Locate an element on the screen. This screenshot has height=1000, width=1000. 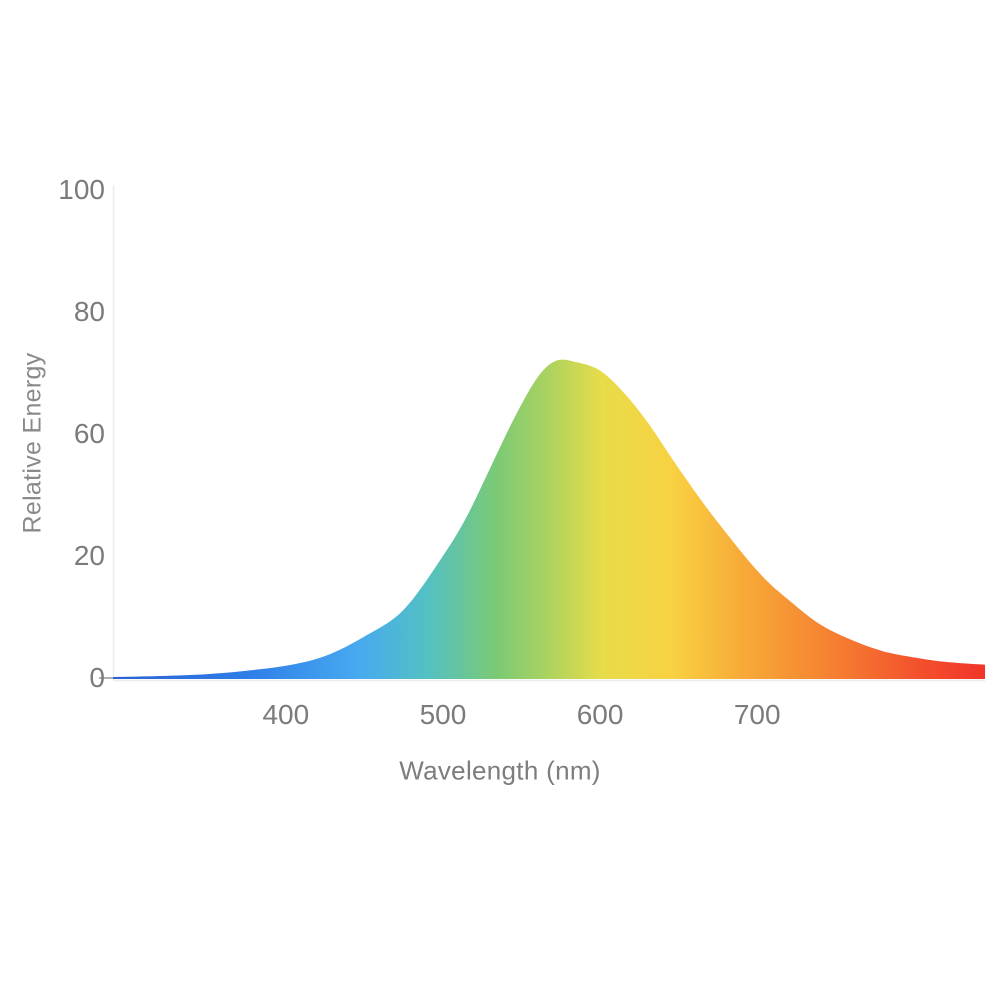
y-tick-label: 20 is located at coordinates (89, 555).